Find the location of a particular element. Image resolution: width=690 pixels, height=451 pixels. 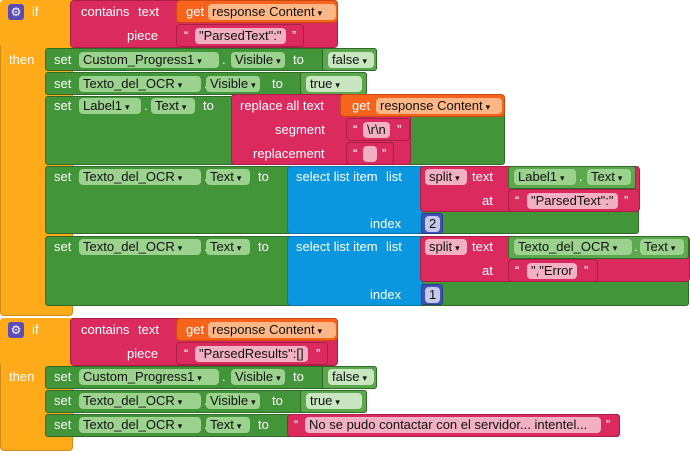

text-literal-field is located at coordinates (370, 154).